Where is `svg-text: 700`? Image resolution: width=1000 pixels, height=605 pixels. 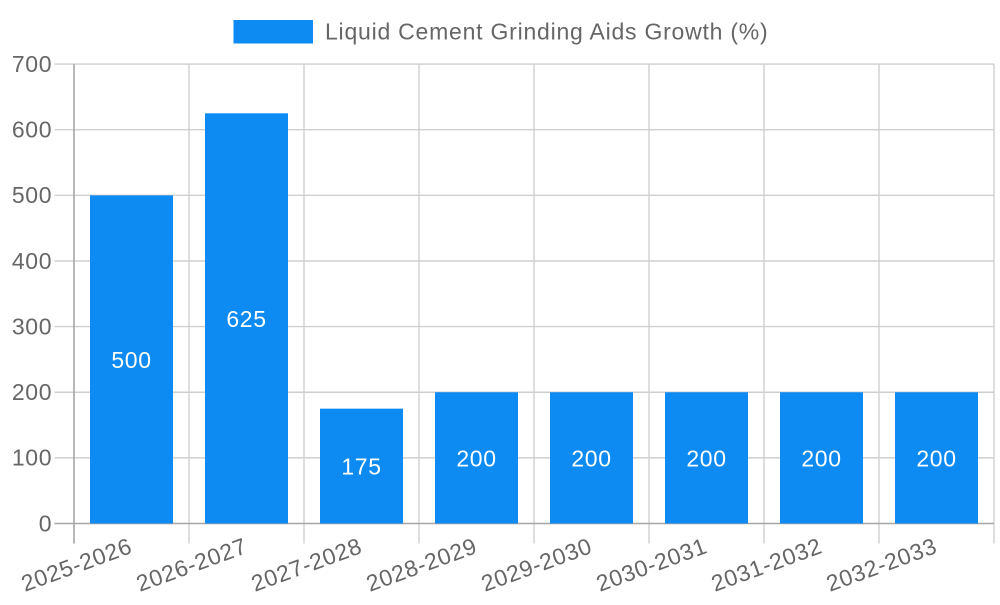 svg-text: 700 is located at coordinates (32, 64).